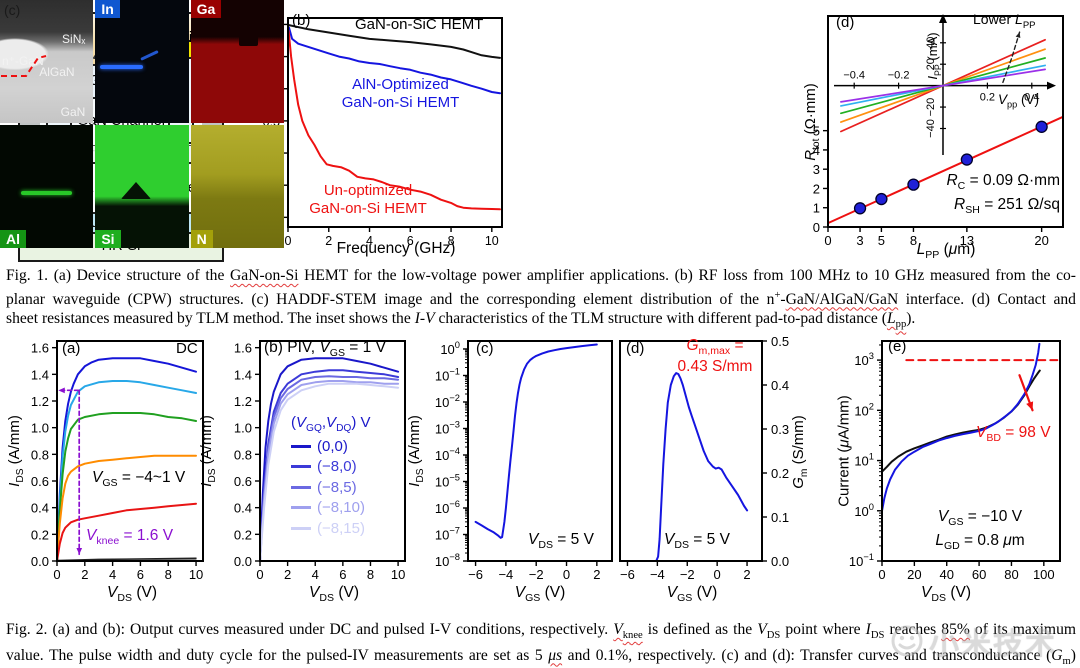 This screenshot has width=1080, height=668. What do you see at coordinates (301, 20) in the screenshot?
I see `fig1b-panel-label: (b)` at bounding box center [301, 20].